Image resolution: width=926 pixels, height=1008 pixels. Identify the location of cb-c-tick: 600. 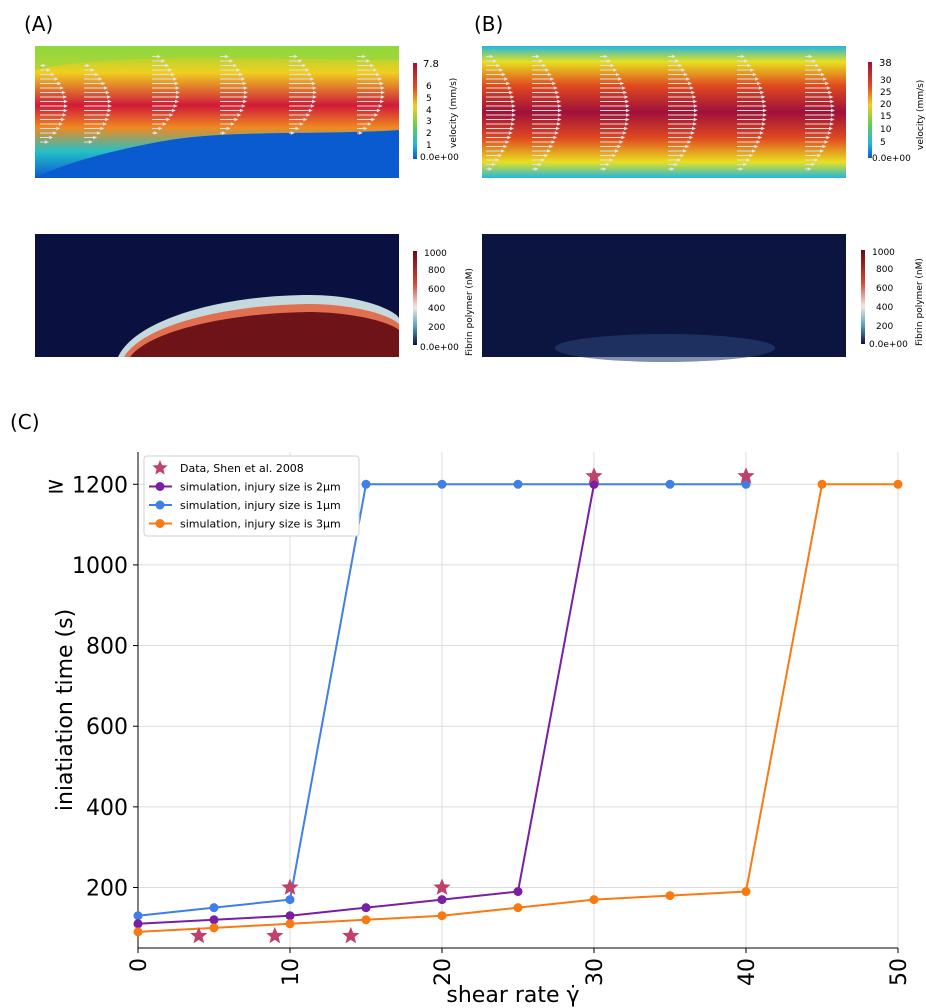
(436, 290).